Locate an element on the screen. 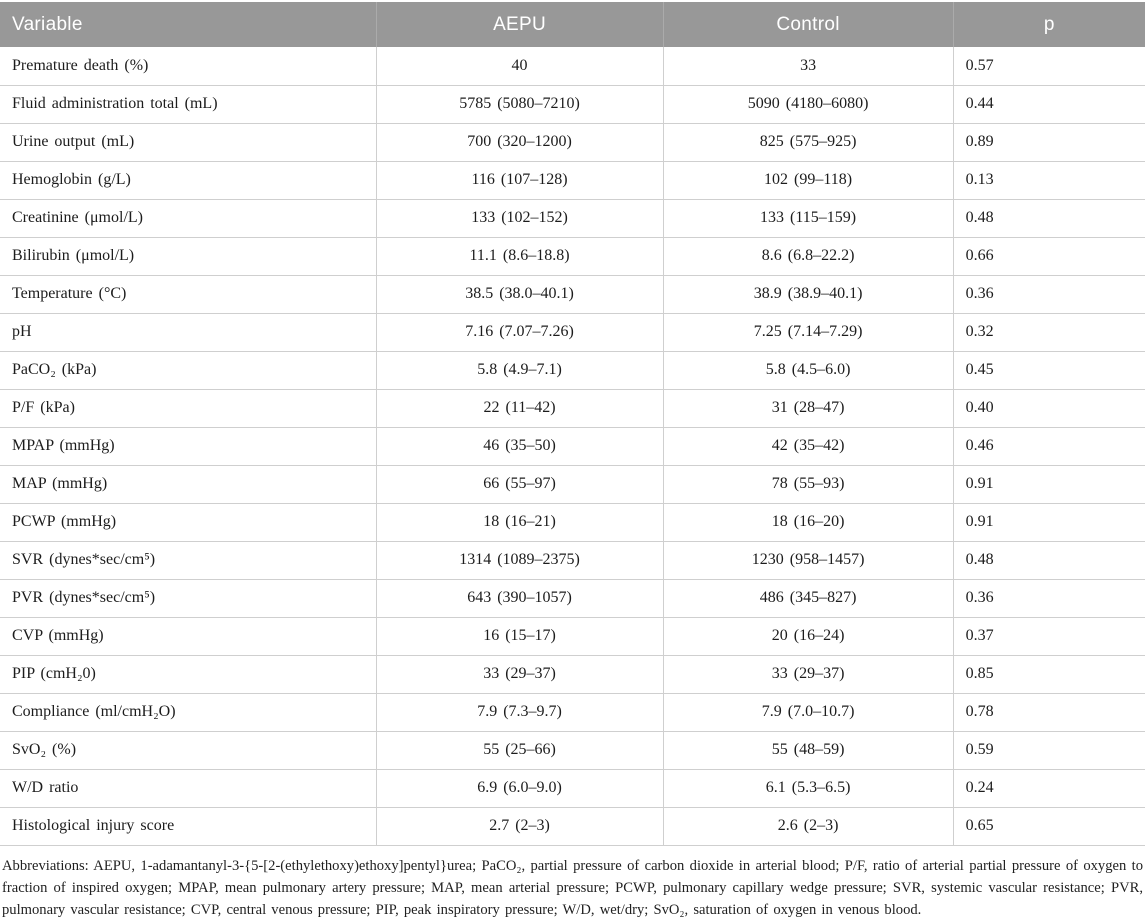 This screenshot has height=922, width=1145. table-row: SvO₂ (%) 55 (25–66) 55 (48–59) 0.59 is located at coordinates (572, 750).